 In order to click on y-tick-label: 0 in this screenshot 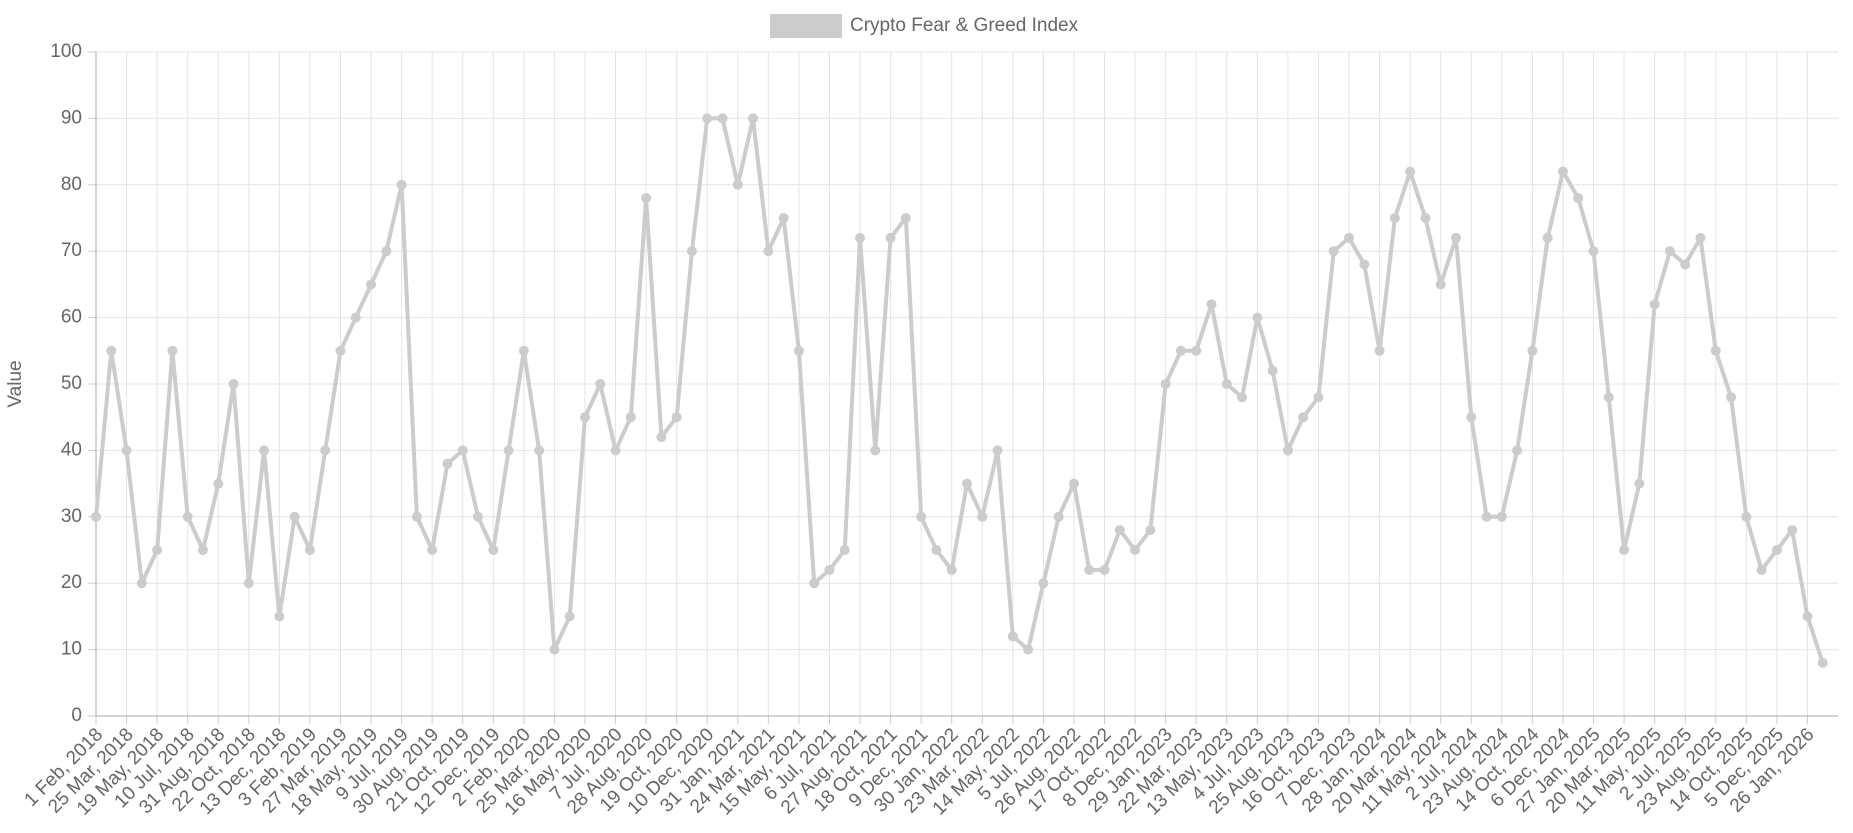, I will do `click(76, 715)`.